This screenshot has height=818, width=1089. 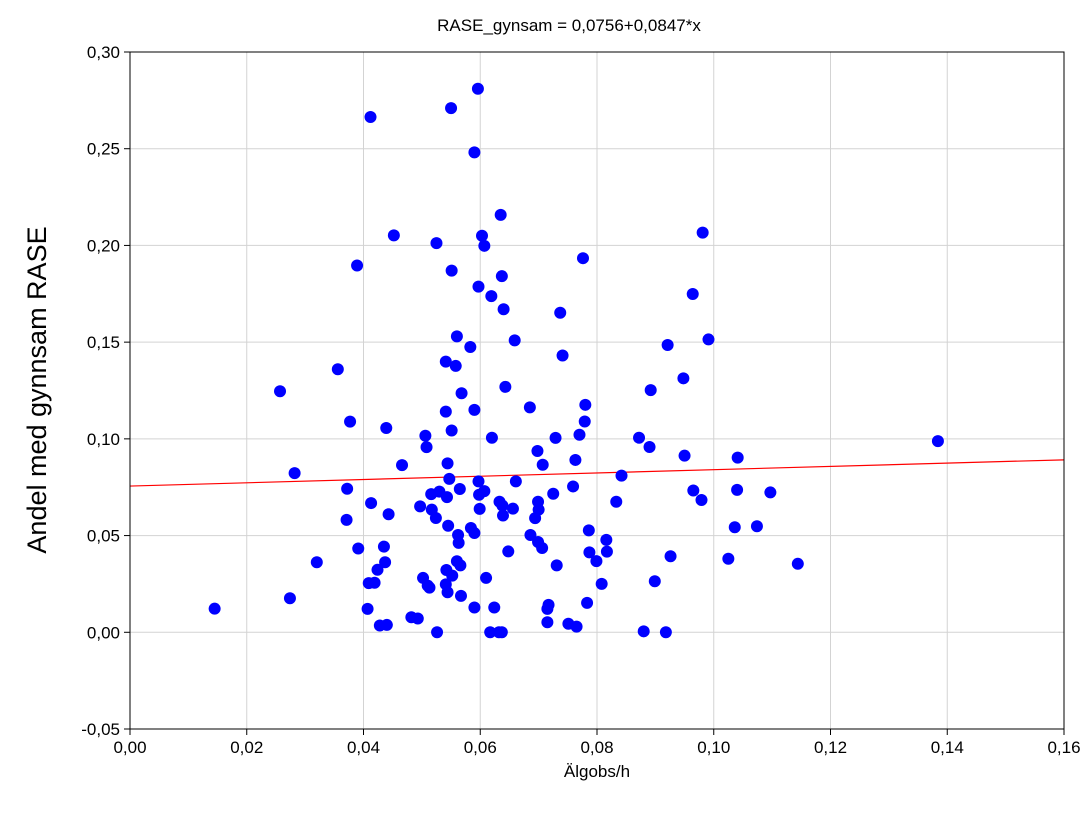 What do you see at coordinates (246, 747) in the screenshot?
I see `x-tick-label: 0,02` at bounding box center [246, 747].